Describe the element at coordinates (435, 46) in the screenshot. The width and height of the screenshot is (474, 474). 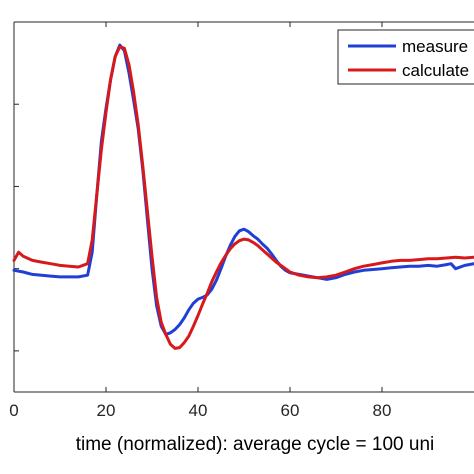
I see `legend-label-measure: measure` at that location.